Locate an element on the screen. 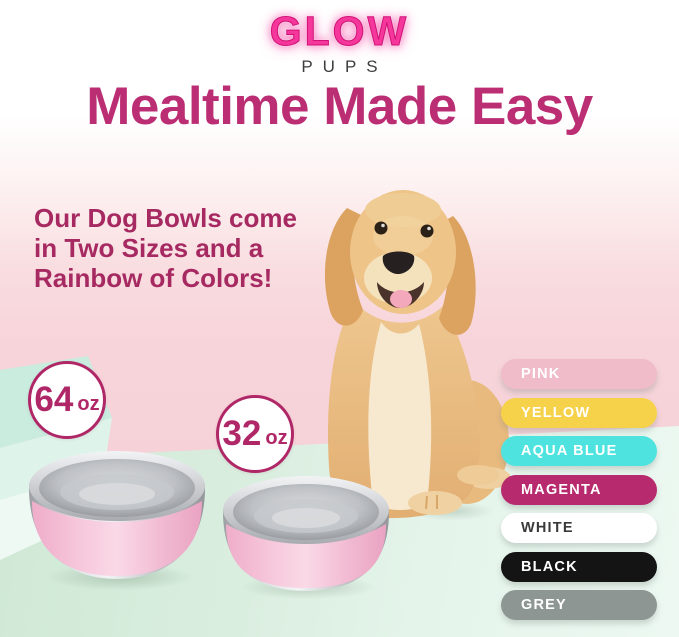  puppy-front-paw-left is located at coordinates (435, 503).